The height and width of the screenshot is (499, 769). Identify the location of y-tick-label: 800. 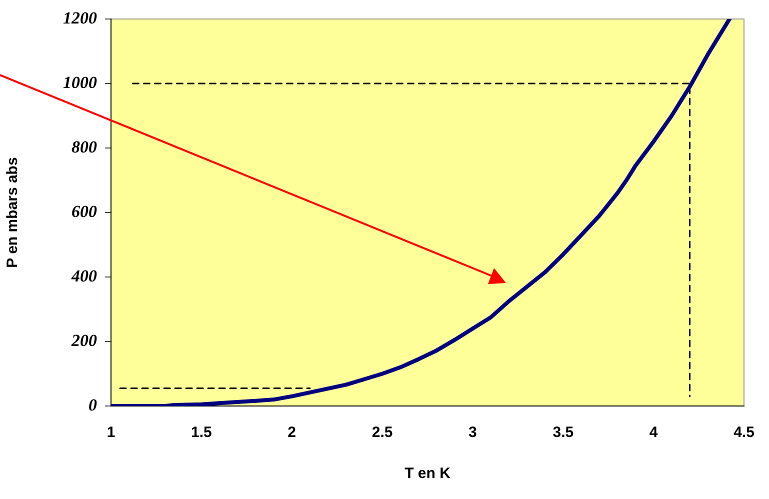
(85, 146).